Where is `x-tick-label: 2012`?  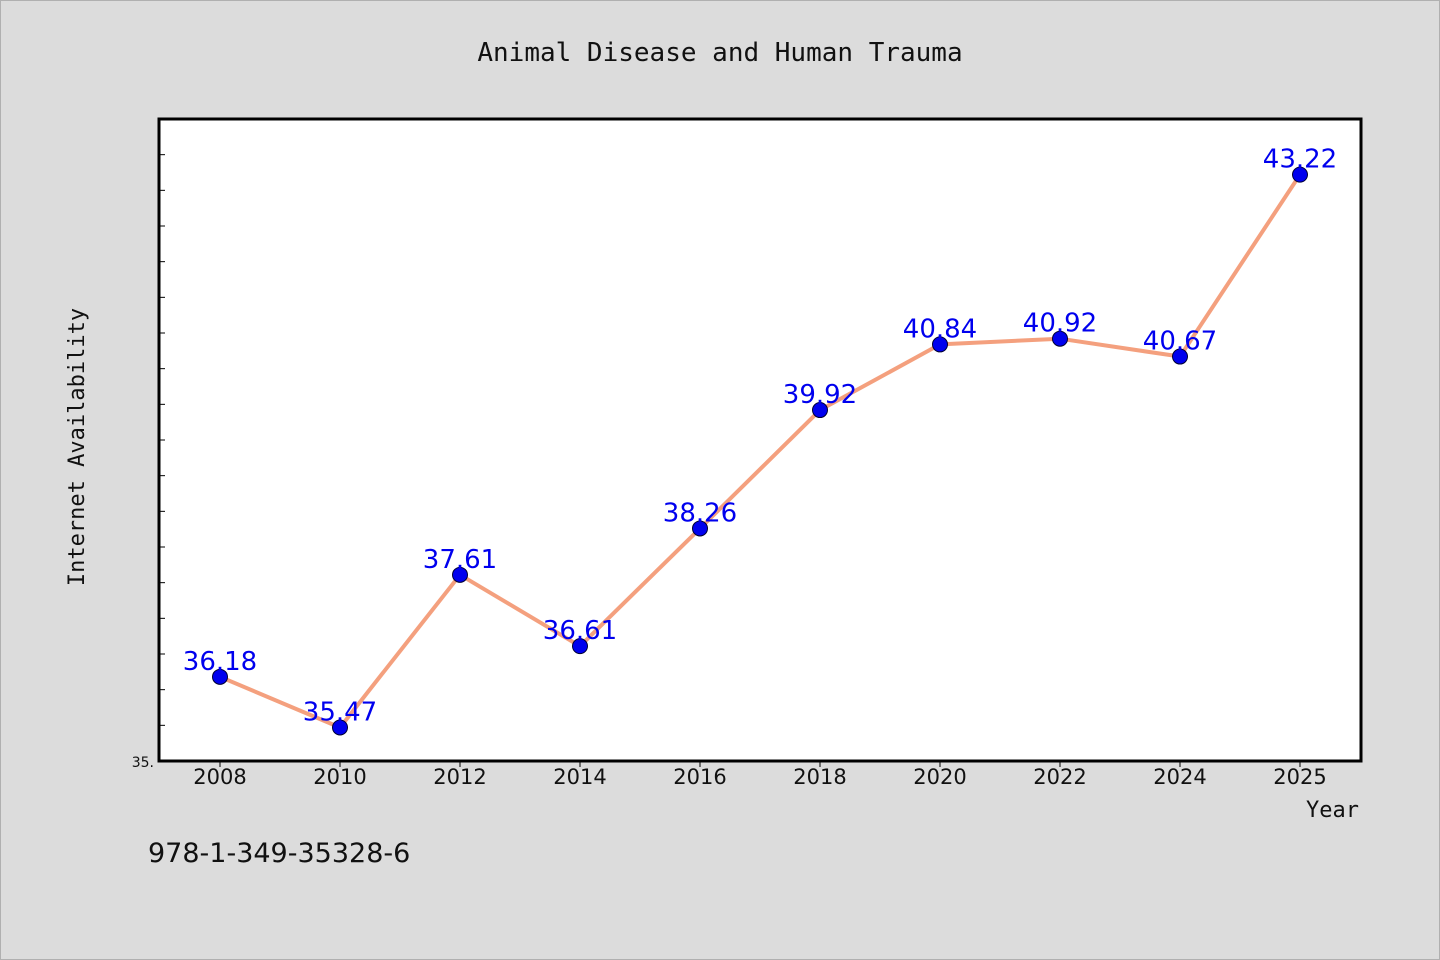 x-tick-label: 2012 is located at coordinates (459, 777).